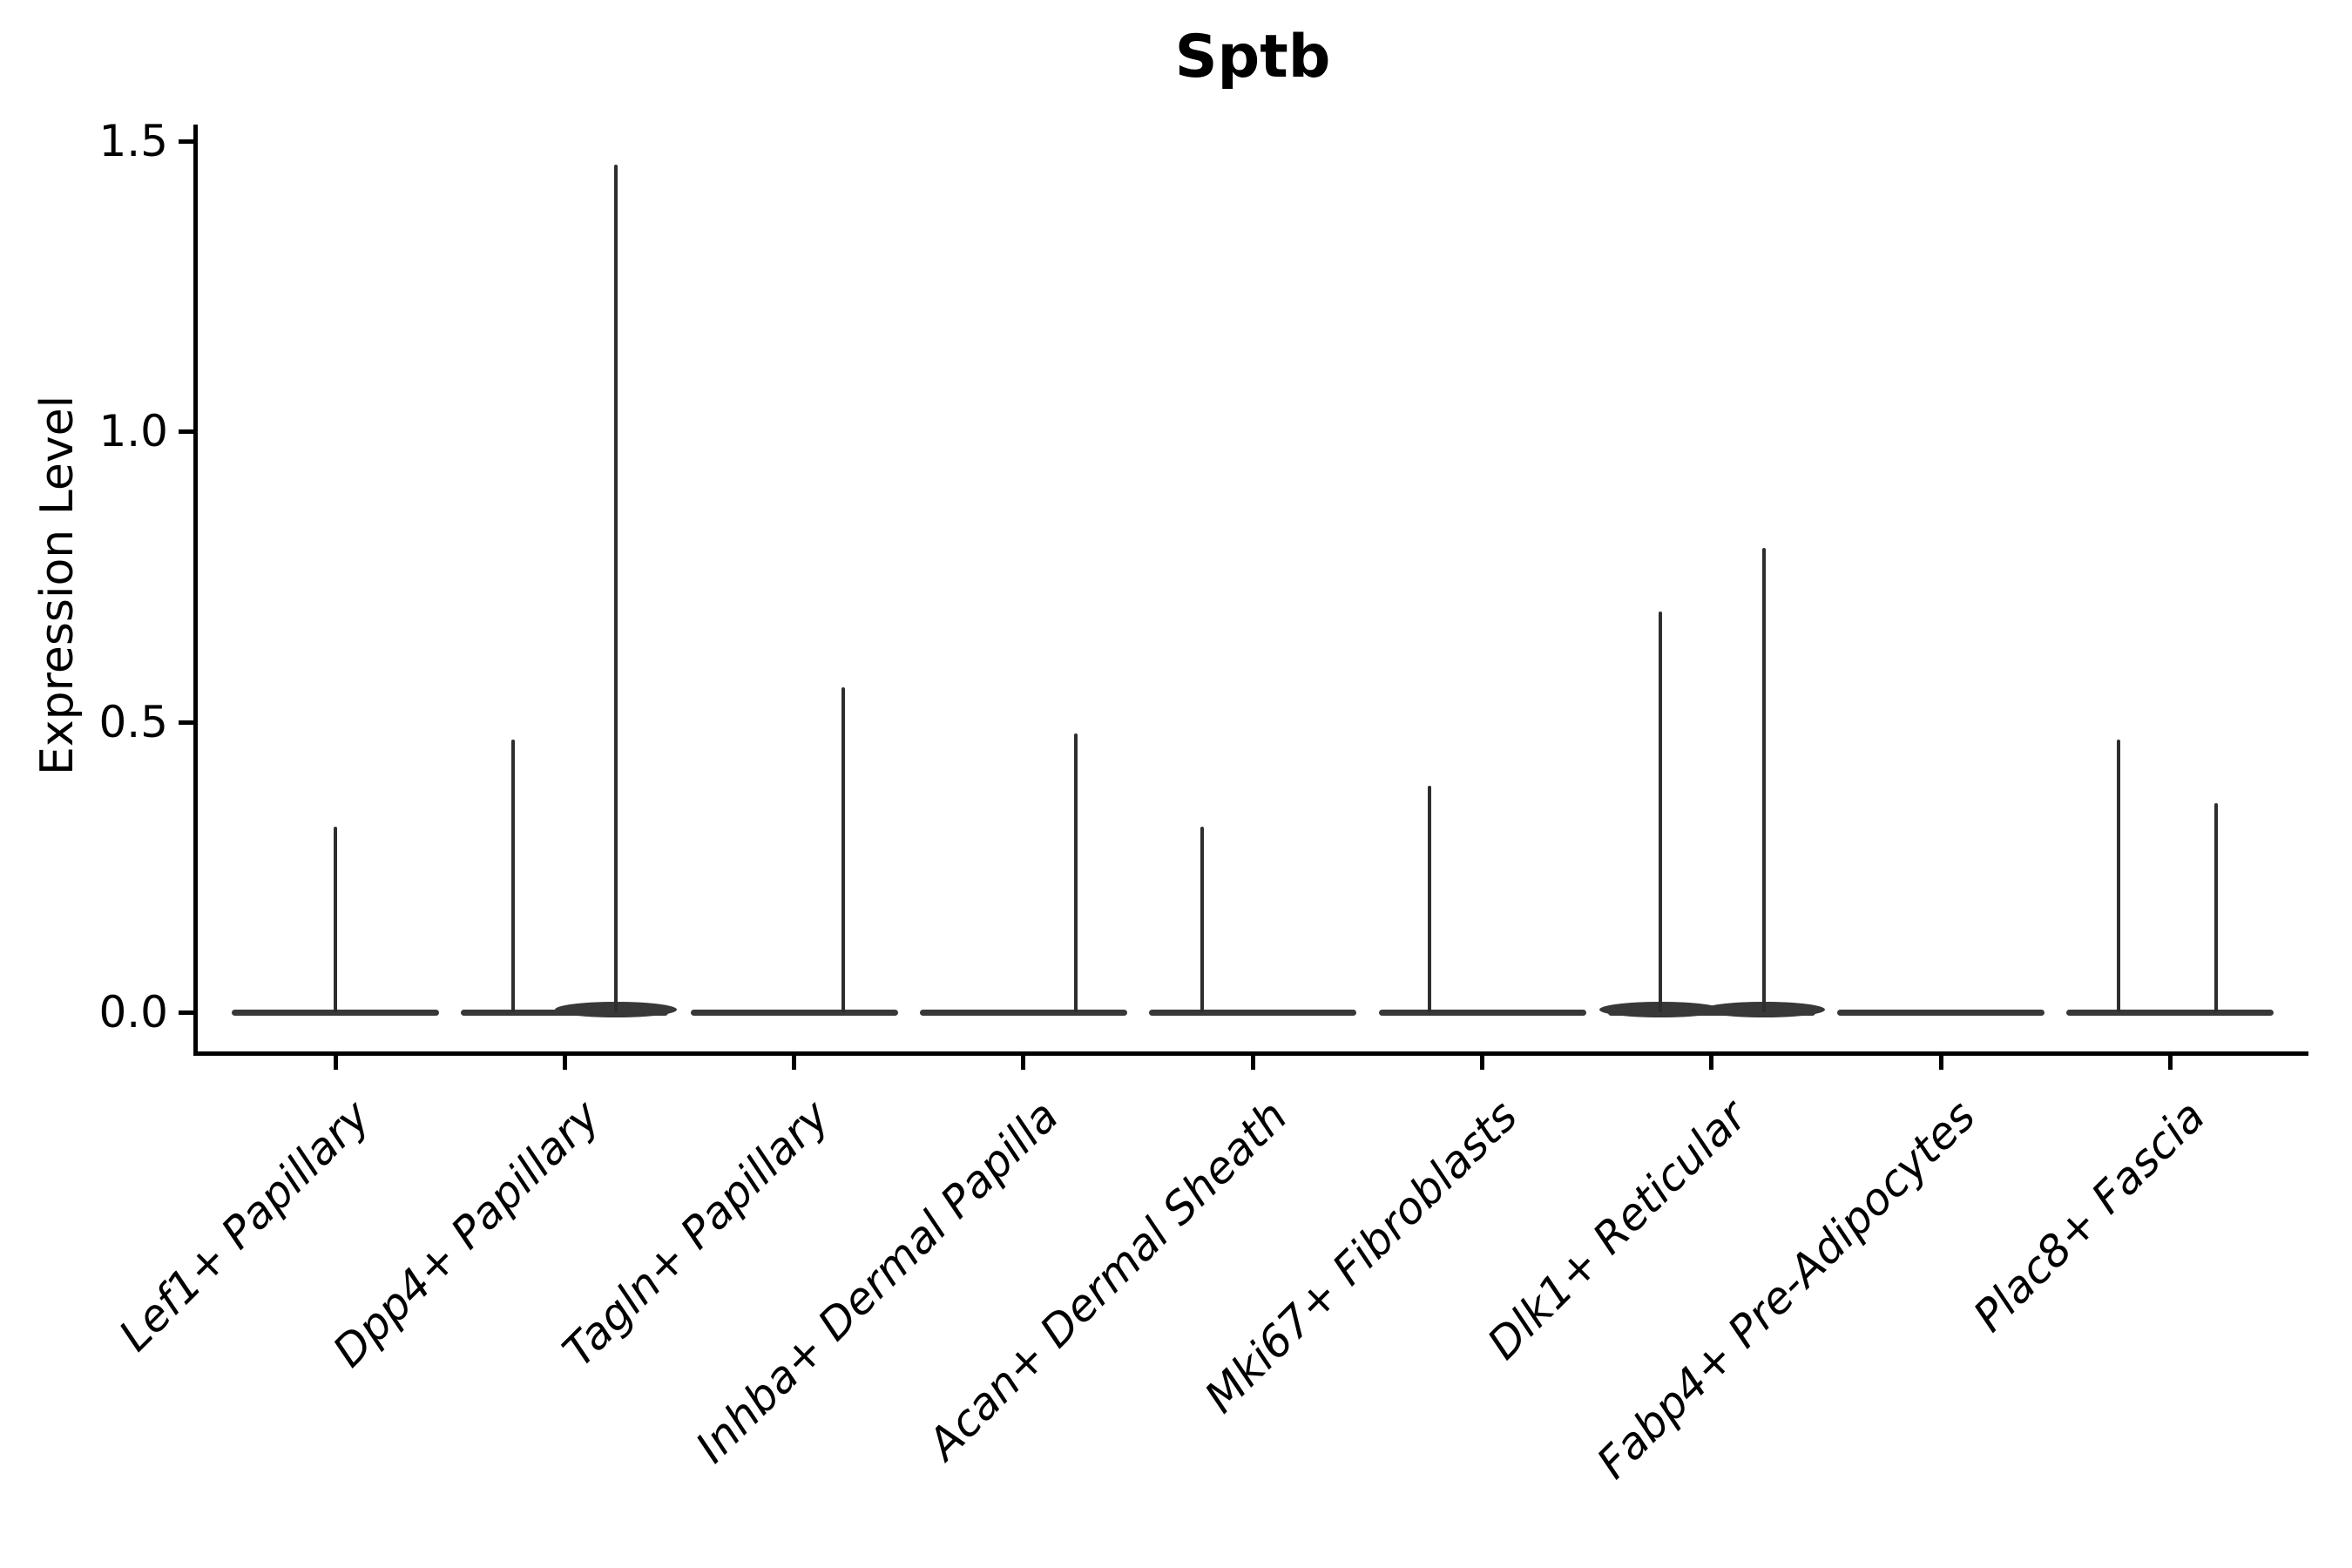 This screenshot has height=1568, width=2352. What do you see at coordinates (133, 140) in the screenshot?
I see `y-tick-label: 1.5` at bounding box center [133, 140].